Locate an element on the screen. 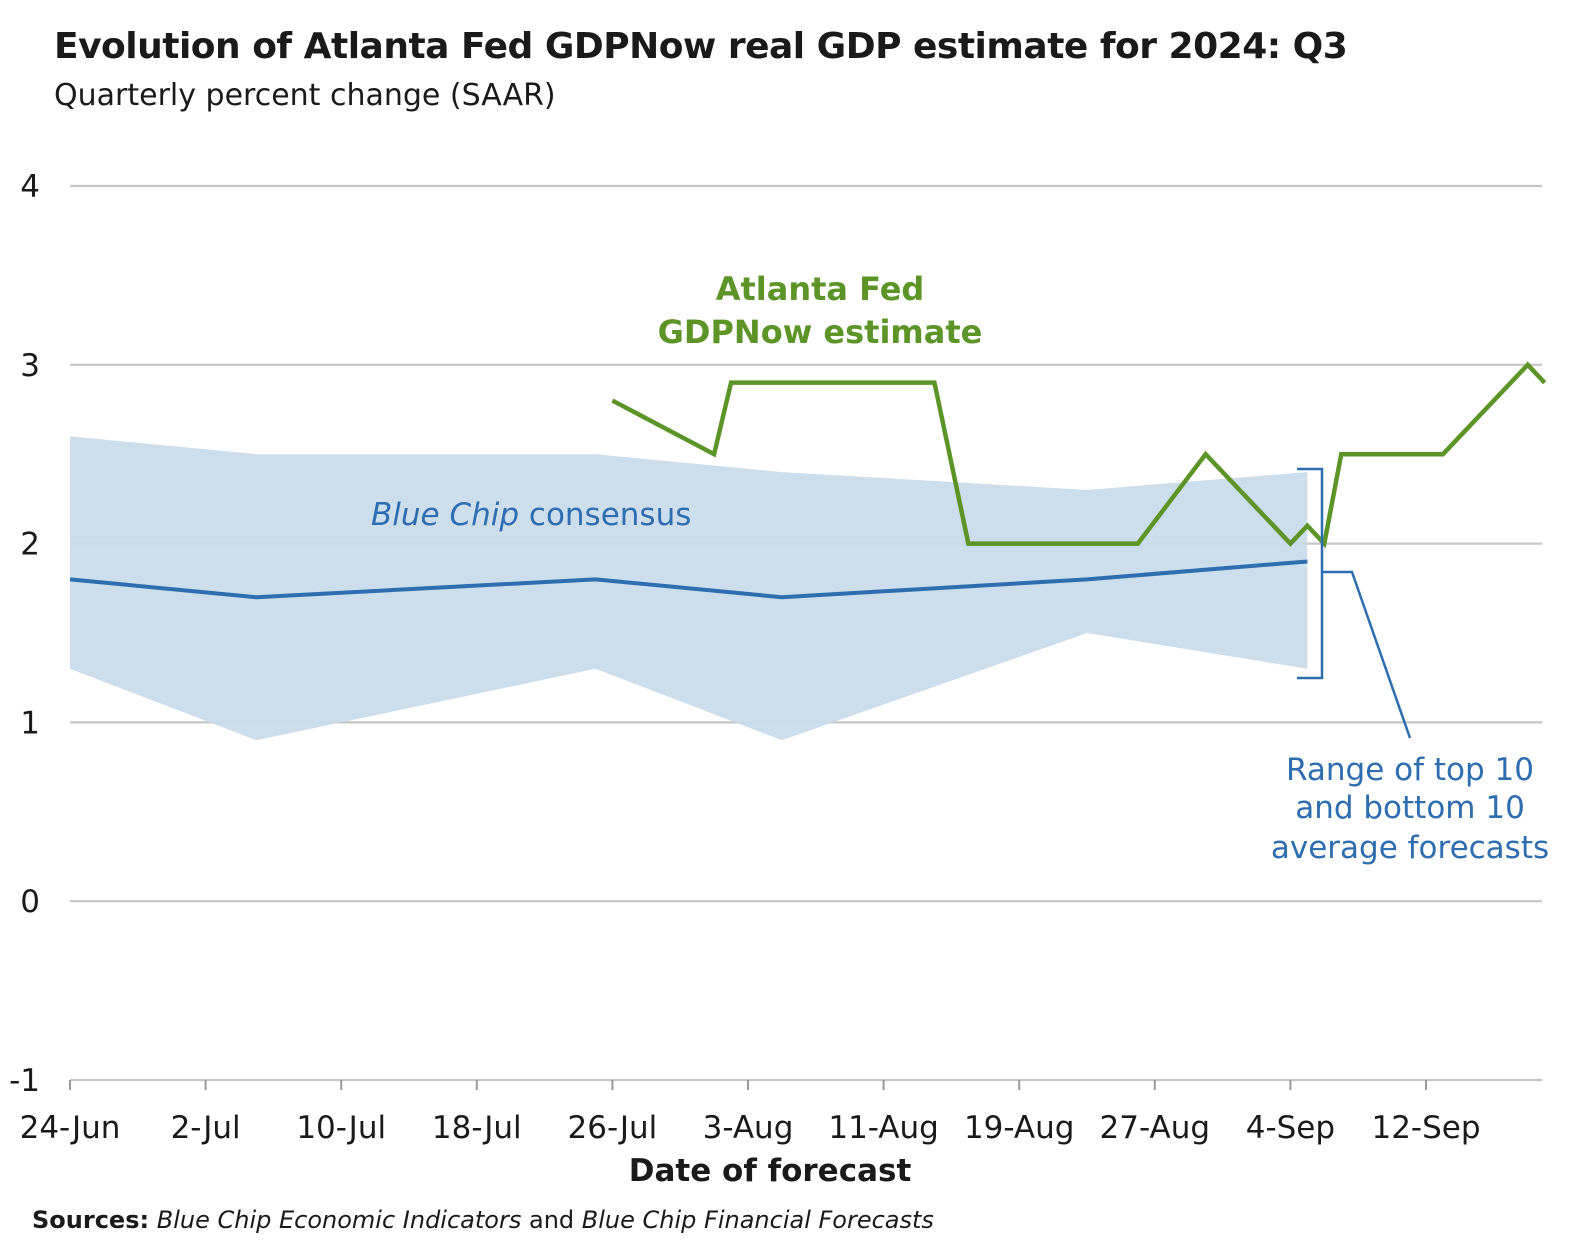 This screenshot has height=1257, width=1582. consensus-label-italic: Blue Chip is located at coordinates (445, 515).